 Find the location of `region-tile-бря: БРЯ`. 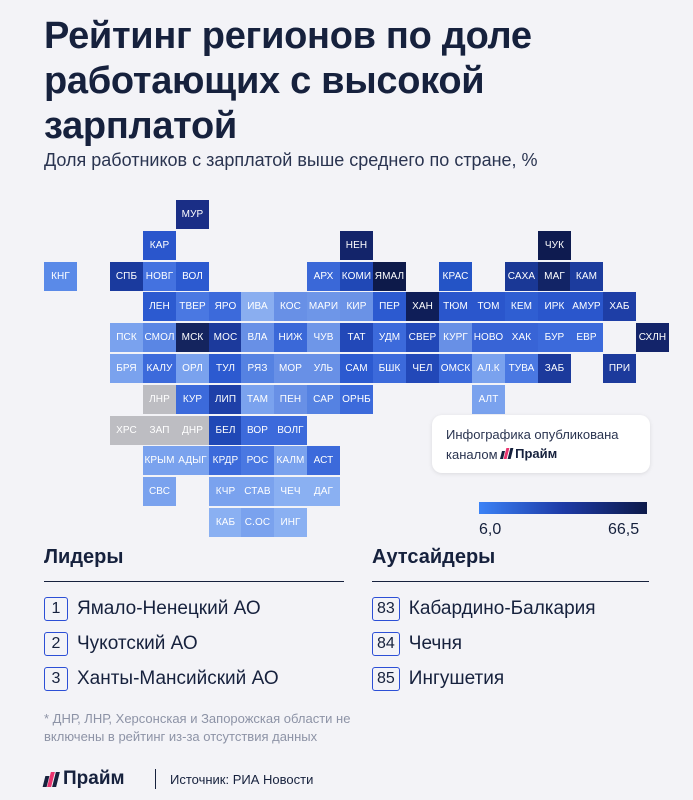

region-tile-бря: БРЯ is located at coordinates (126, 368).